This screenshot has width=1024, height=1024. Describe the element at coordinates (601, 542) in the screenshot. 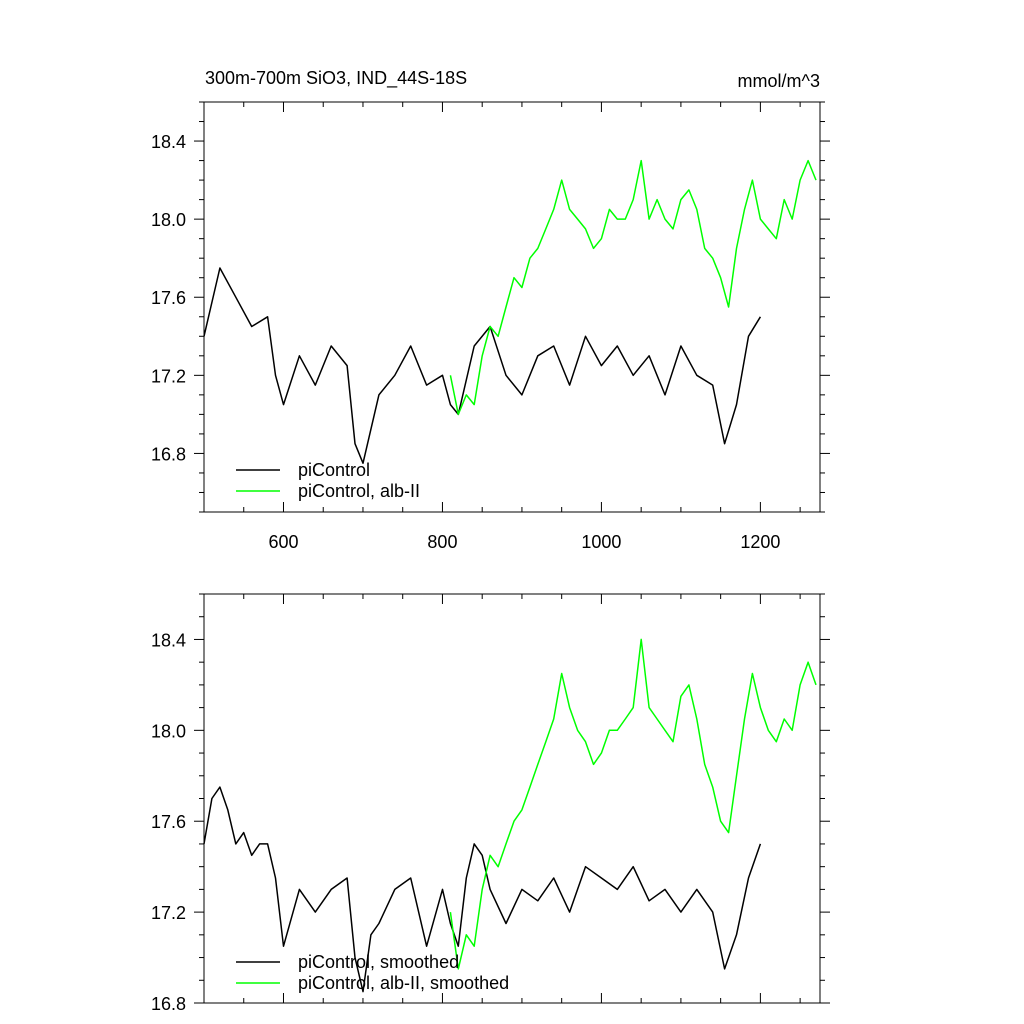

I see `x-tick-label: 1000` at that location.